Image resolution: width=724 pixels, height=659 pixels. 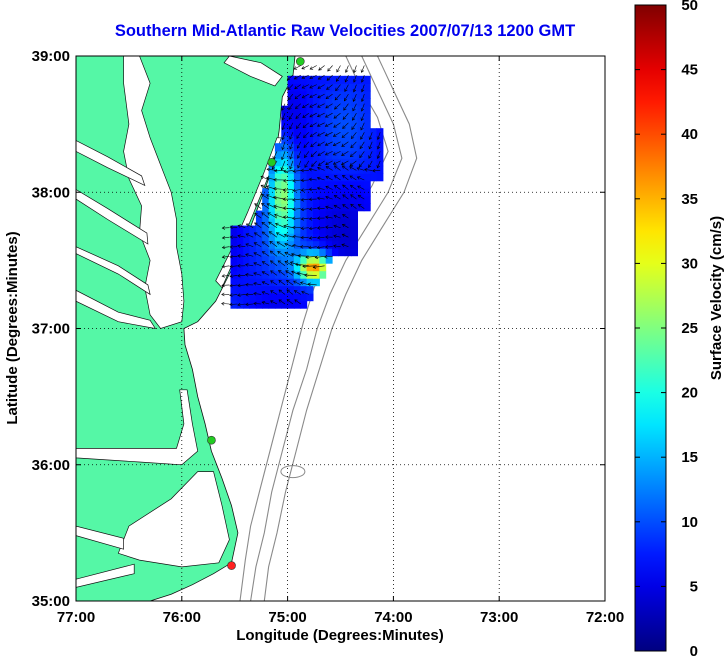 What do you see at coordinates (499, 617) in the screenshot?
I see `x-tick-label: 73:00` at bounding box center [499, 617].